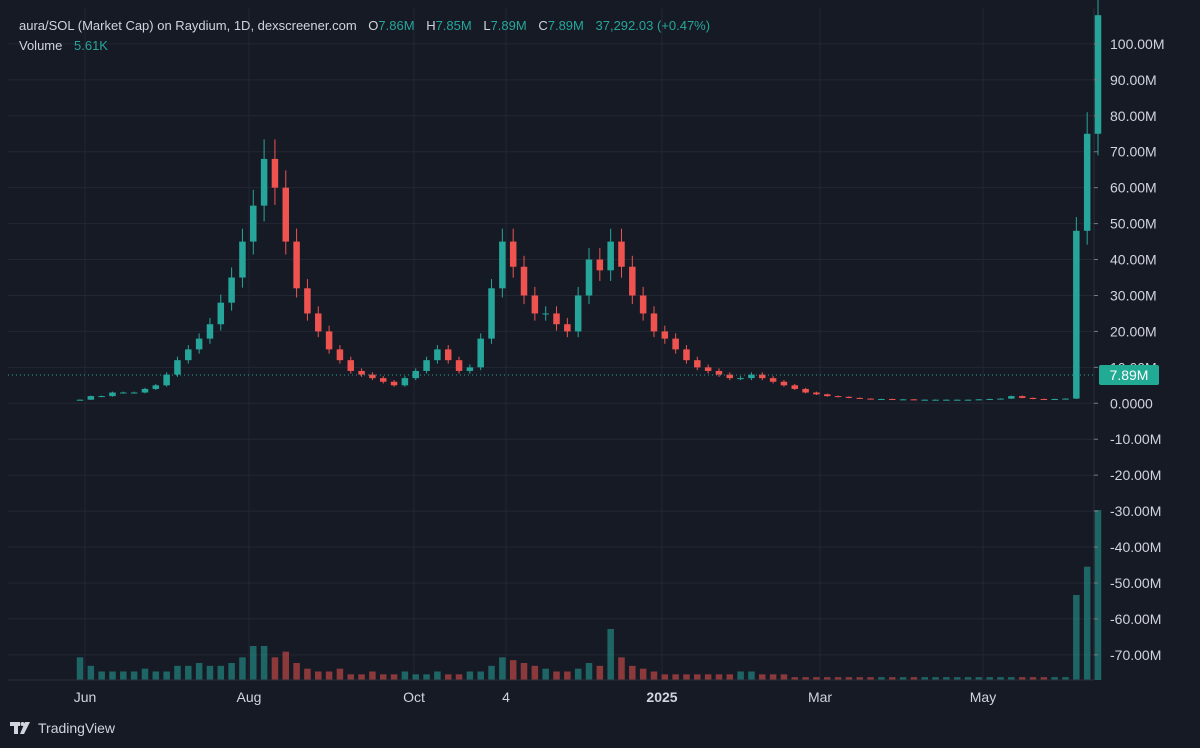 Image resolution: width=1200 pixels, height=748 pixels. What do you see at coordinates (1133, 295) in the screenshot?
I see `price-tick-label: 30.00M` at bounding box center [1133, 295].